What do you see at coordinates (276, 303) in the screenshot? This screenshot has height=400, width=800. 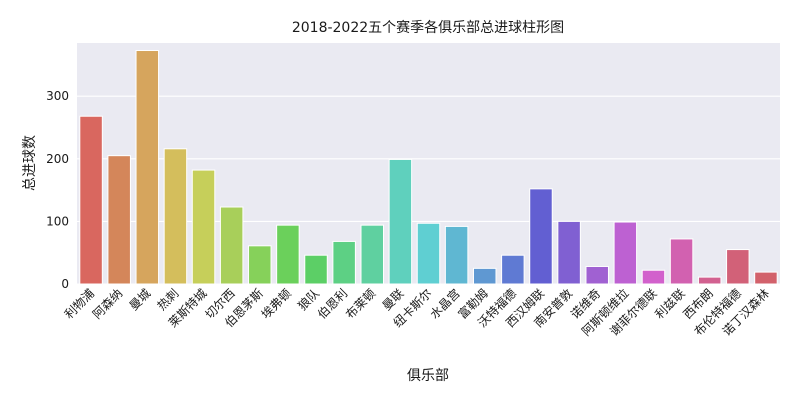 I see `x-tick-label: 埃弗顿` at bounding box center [276, 303].